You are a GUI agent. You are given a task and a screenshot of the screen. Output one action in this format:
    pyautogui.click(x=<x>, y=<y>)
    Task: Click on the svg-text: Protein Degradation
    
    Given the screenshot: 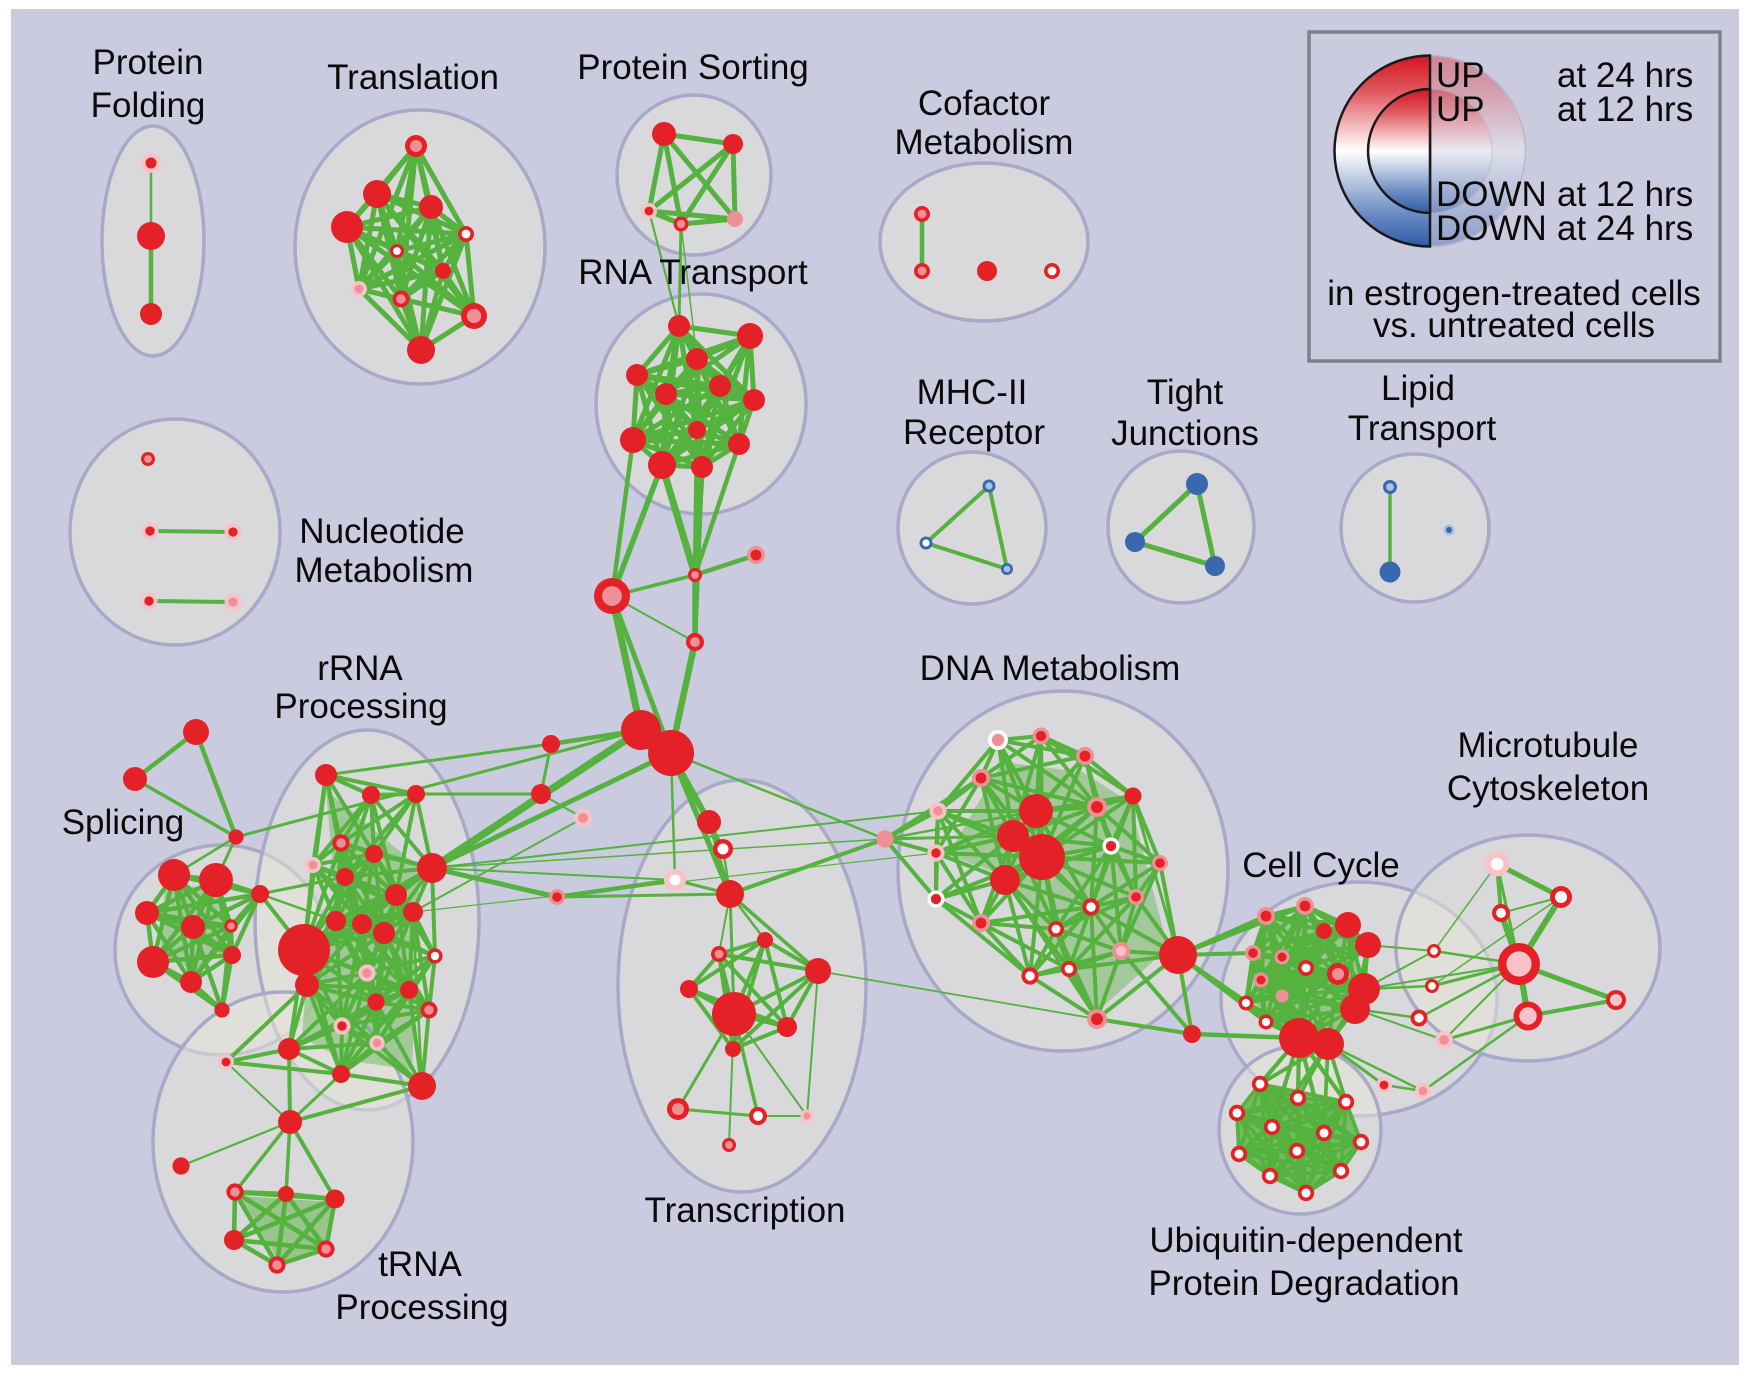 What is the action you would take?
    pyautogui.click(x=1303, y=1283)
    